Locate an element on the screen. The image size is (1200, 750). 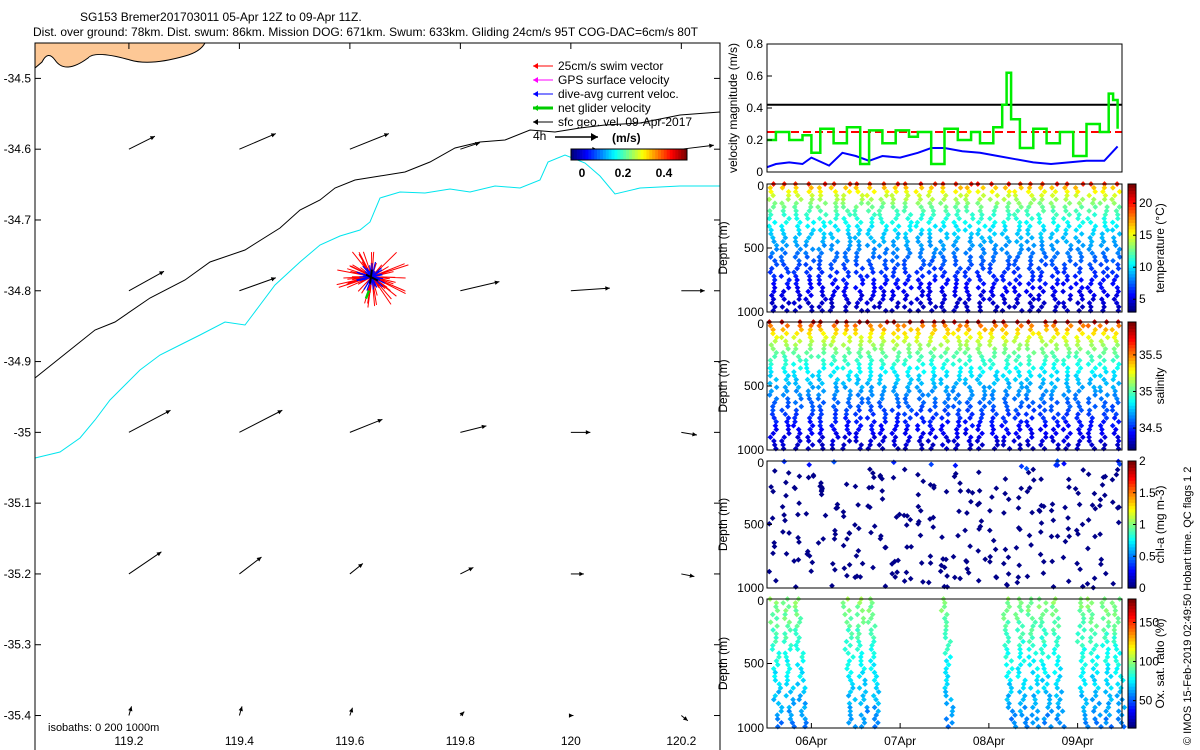
map-xtick-label-1: 119.4 is located at coordinates (239, 741).